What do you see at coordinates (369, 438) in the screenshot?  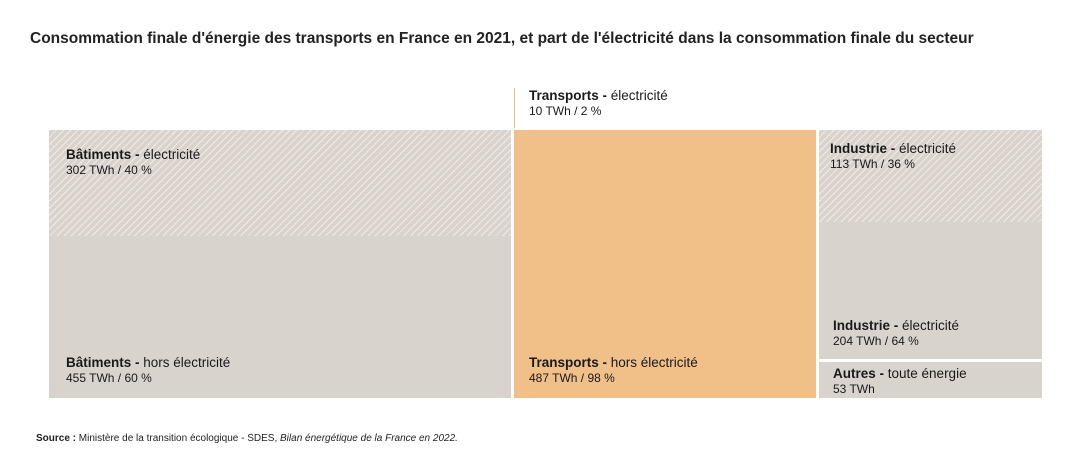 I see `source-publication: Bilan énergétique de la France en 2022.` at bounding box center [369, 438].